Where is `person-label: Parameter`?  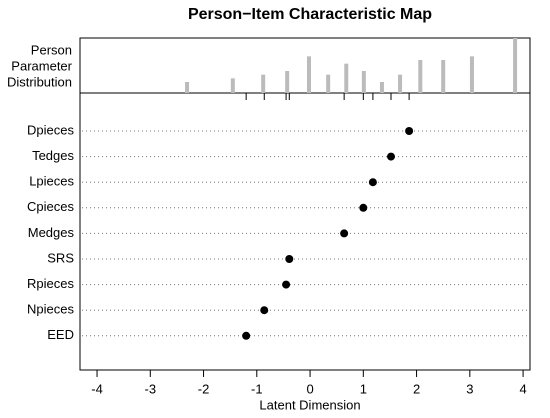 person-label: Parameter is located at coordinates (41, 65).